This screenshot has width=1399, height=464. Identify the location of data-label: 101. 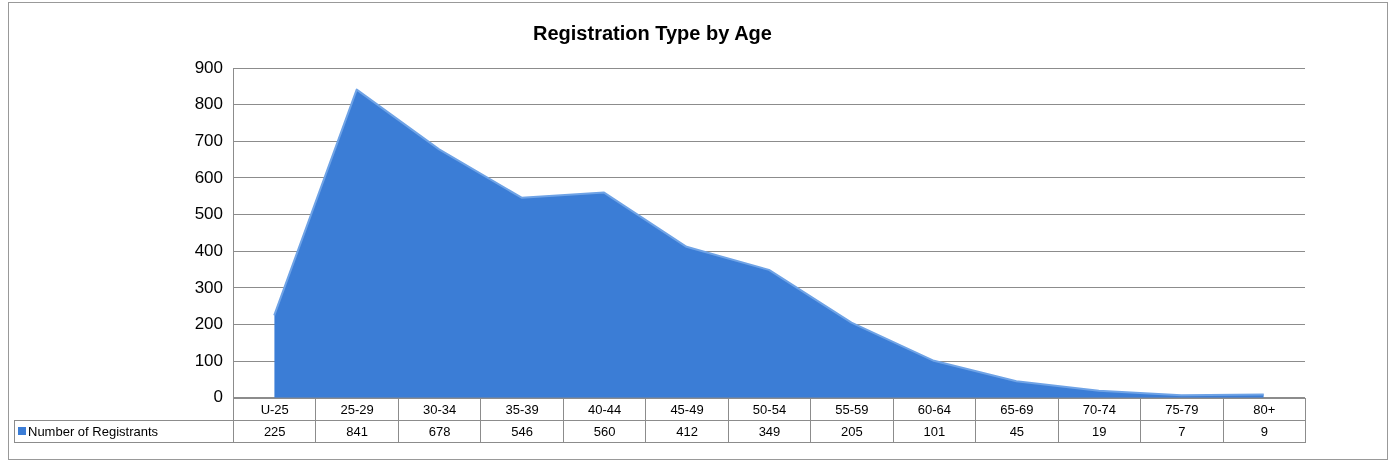
(934, 431).